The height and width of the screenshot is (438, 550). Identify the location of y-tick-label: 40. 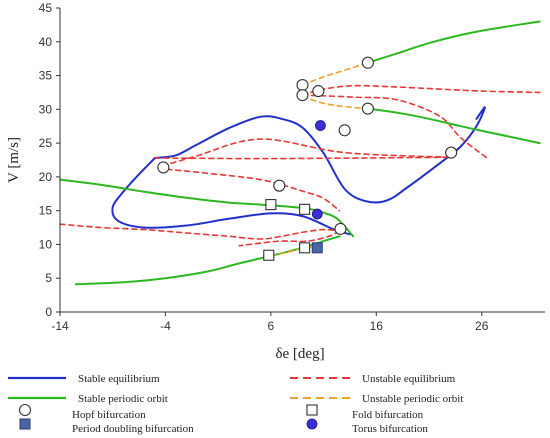
(46, 42).